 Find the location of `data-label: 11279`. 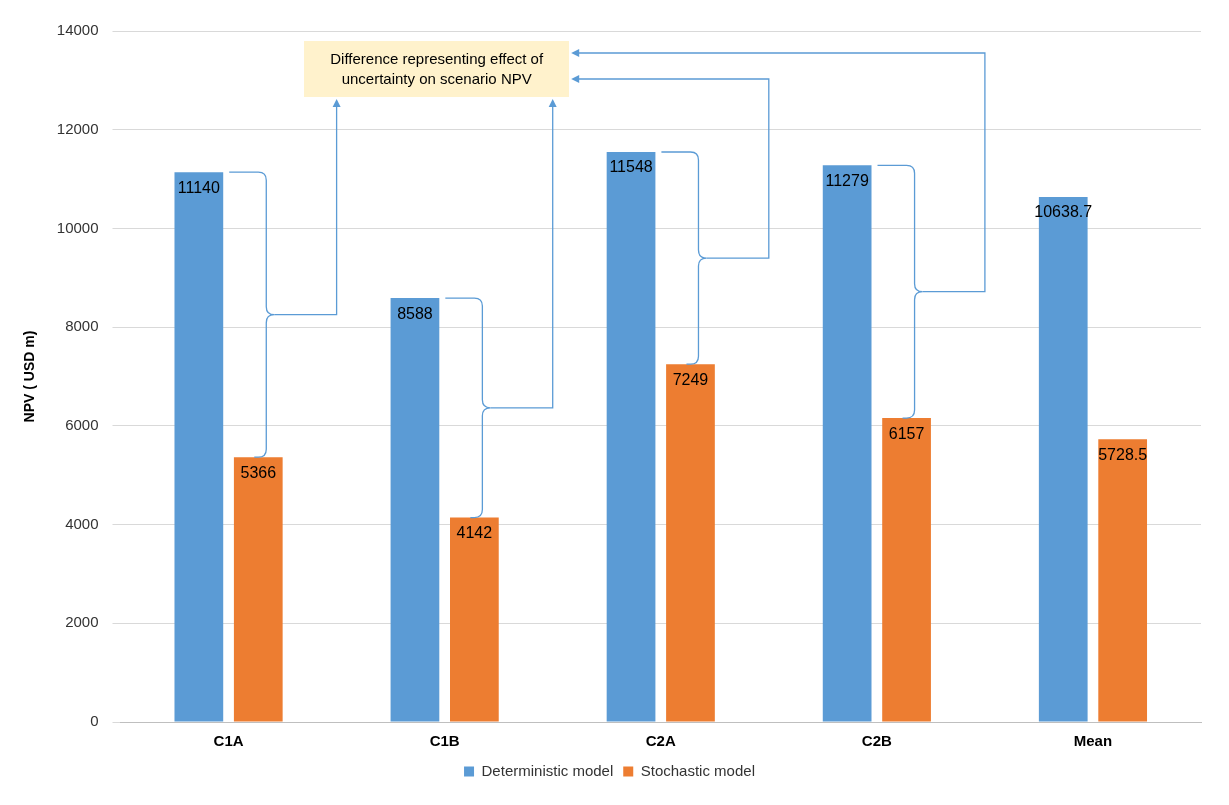

data-label: 11279 is located at coordinates (847, 180).